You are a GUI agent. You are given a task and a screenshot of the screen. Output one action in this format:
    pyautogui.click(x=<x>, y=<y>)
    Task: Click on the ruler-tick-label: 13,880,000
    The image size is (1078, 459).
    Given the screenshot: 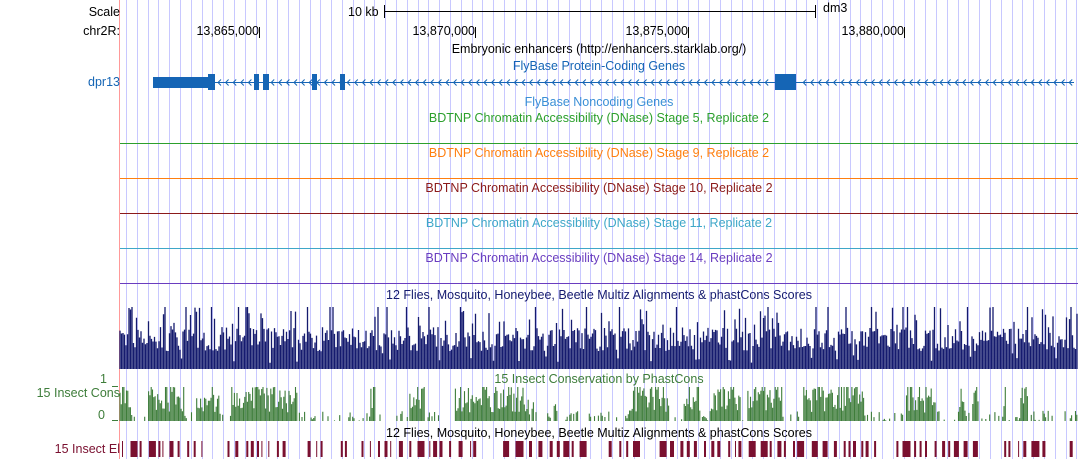 What is the action you would take?
    pyautogui.click(x=872, y=31)
    